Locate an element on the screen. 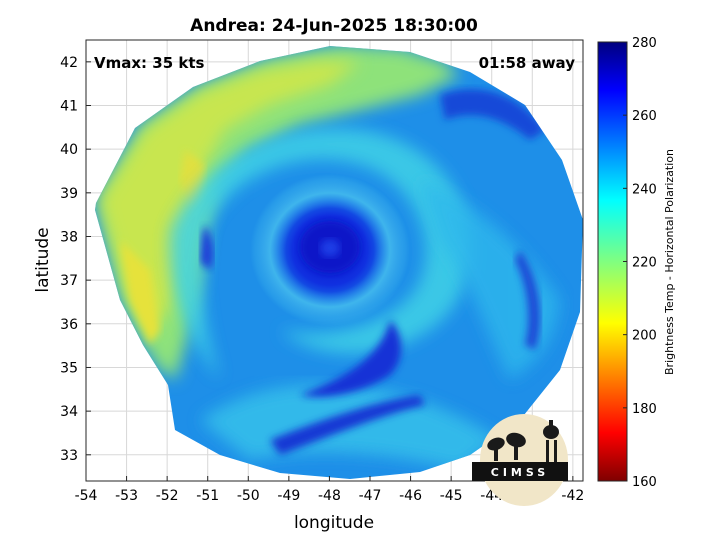 This screenshot has width=720, height=540. colorbar-ticks: 280 260 240 220 200 180 160 is located at coordinates (640, 263).